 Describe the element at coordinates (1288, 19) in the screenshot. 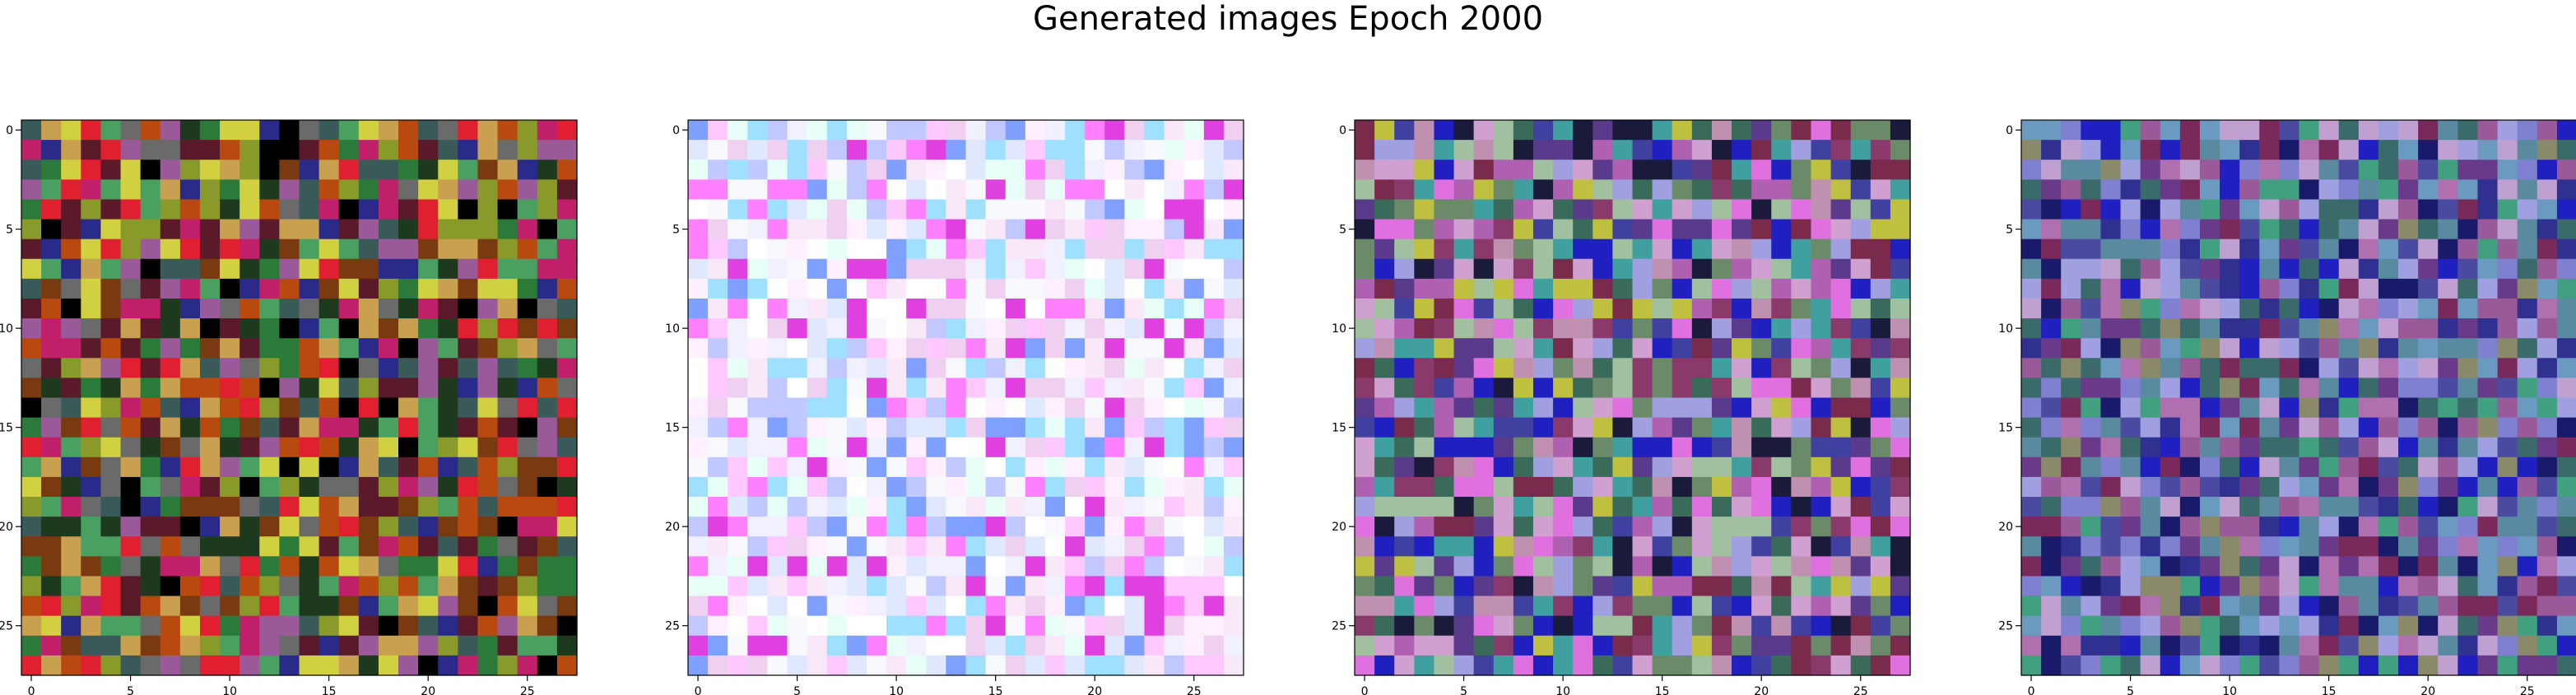

I see `page-title: Generated images Epoch 2000` at that location.